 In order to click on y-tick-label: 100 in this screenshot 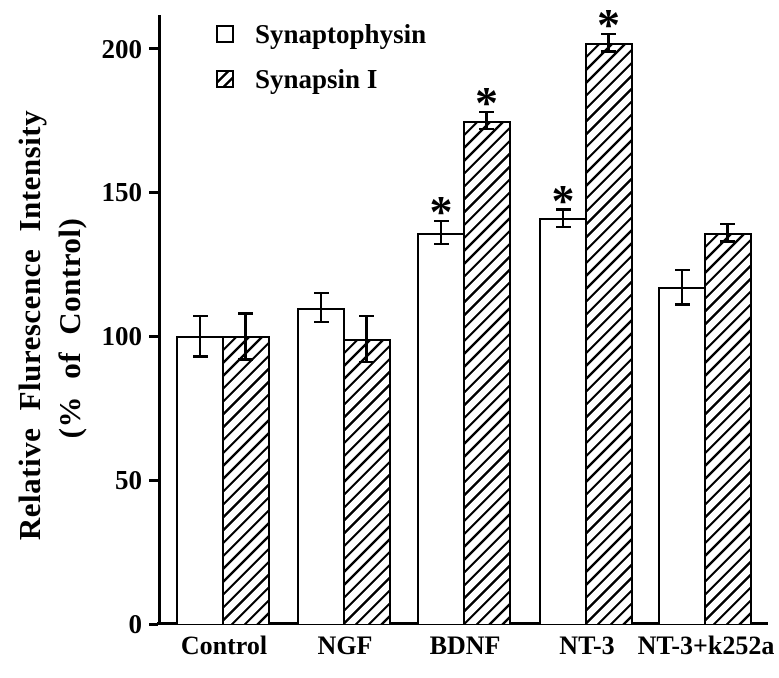, I will do `click(122, 336)`.